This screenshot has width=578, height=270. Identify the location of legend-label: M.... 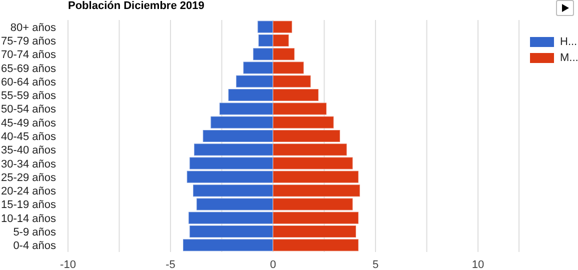
(569, 58).